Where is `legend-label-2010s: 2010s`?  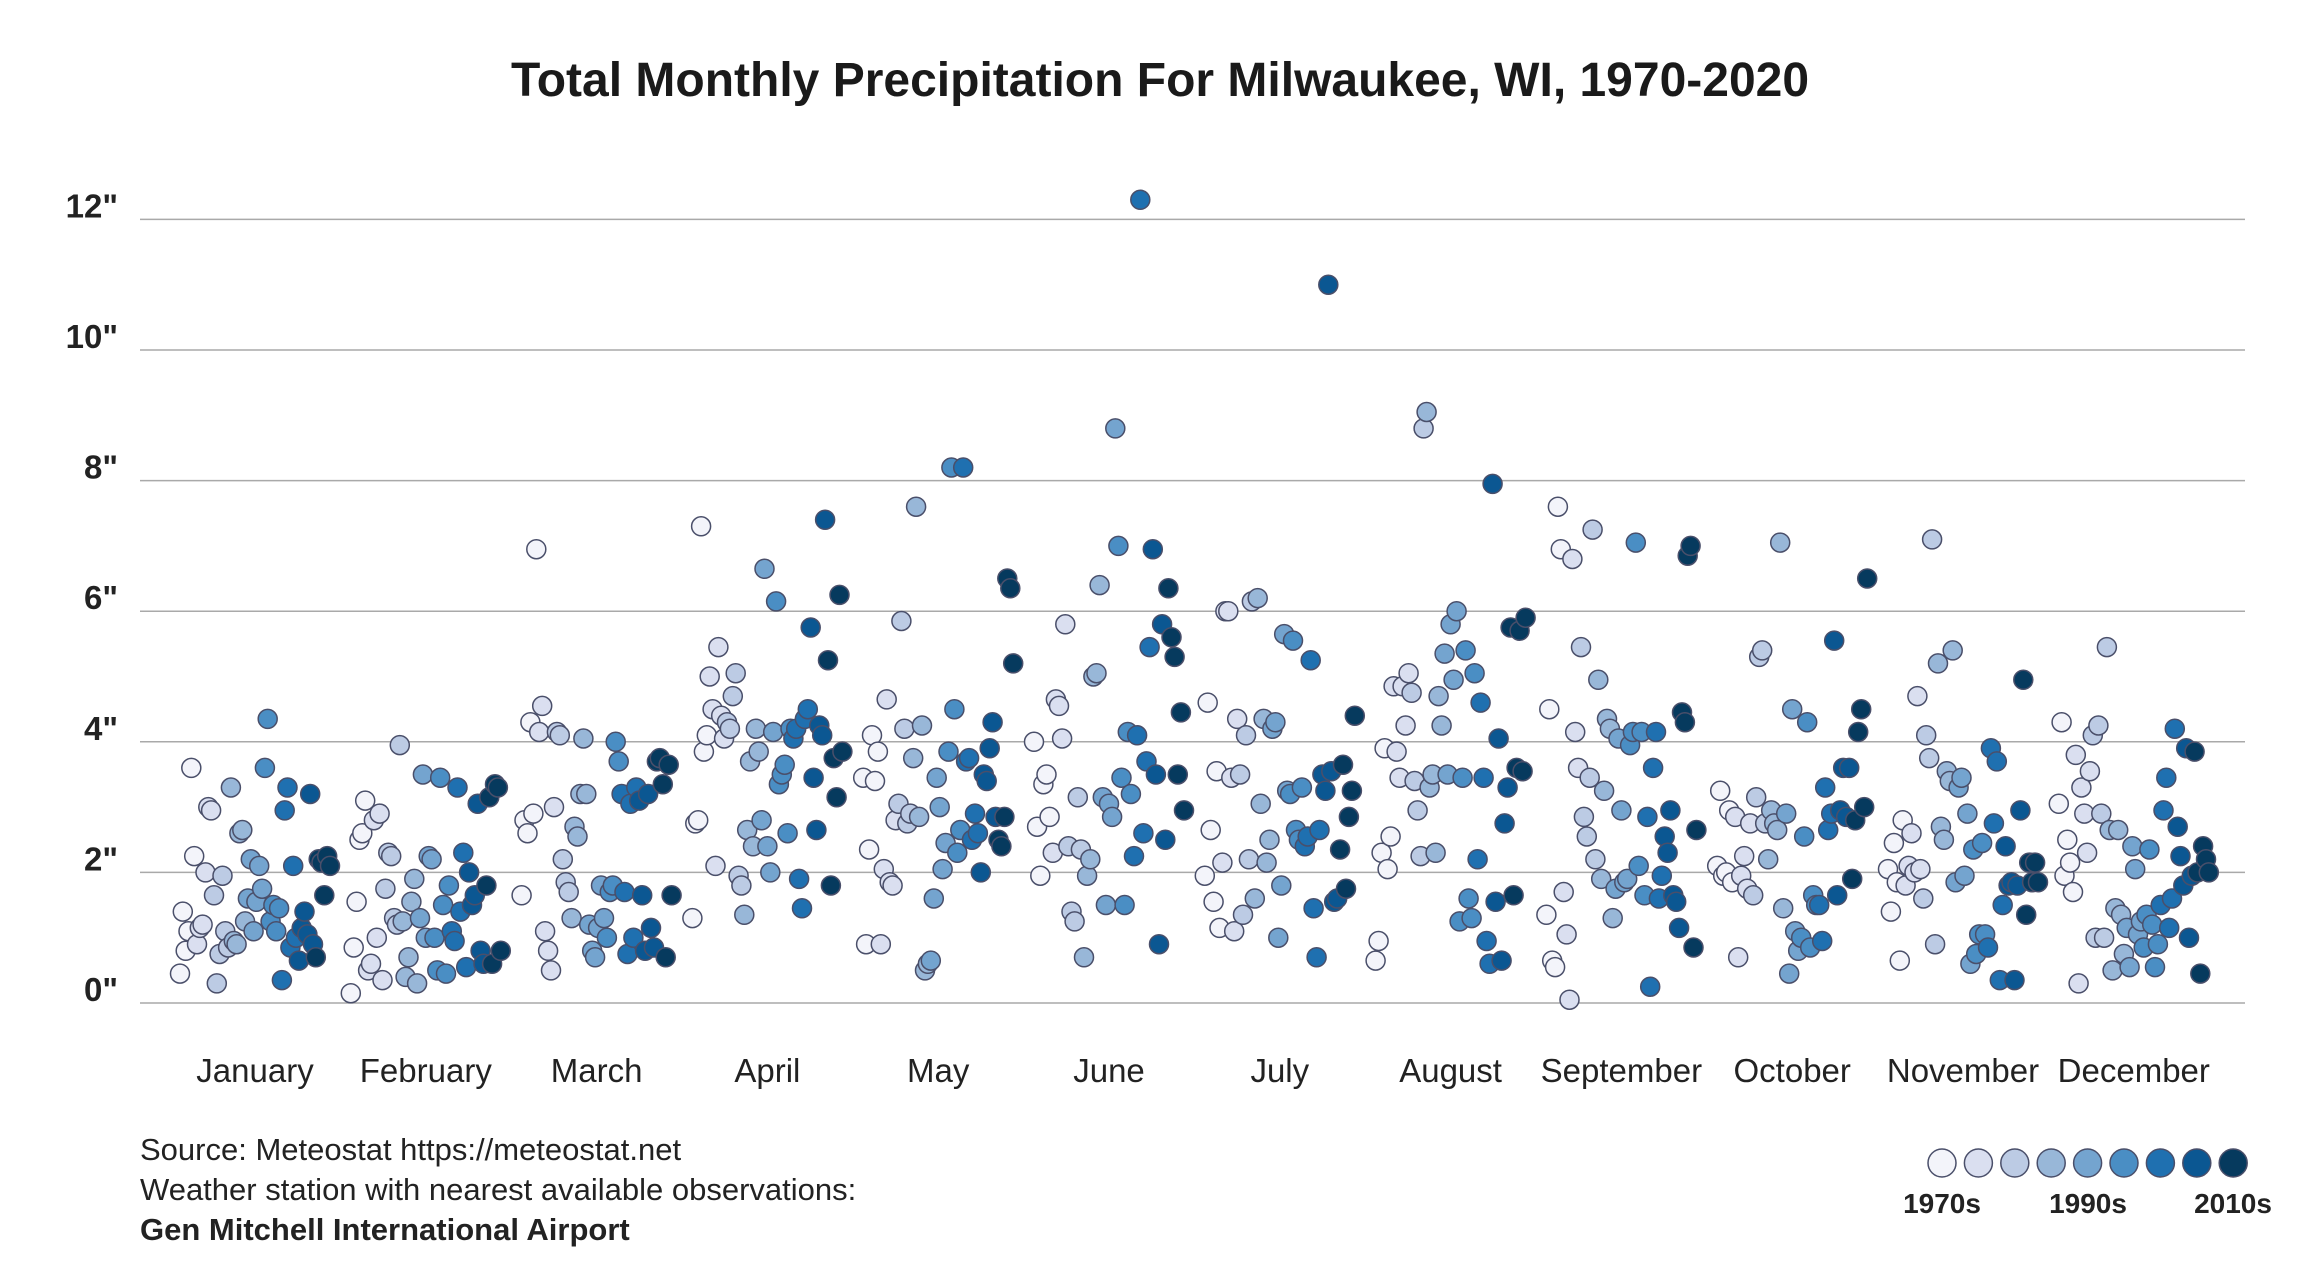
legend-label-2010s: 2010s is located at coordinates (2233, 1203).